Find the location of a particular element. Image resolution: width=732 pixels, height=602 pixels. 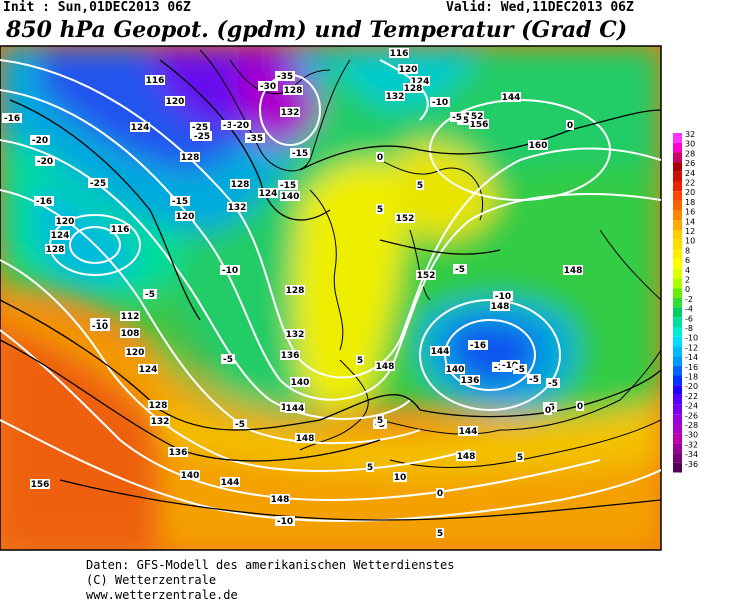

footer-website: www.wetterzentrale.de is located at coordinates (162, 595).